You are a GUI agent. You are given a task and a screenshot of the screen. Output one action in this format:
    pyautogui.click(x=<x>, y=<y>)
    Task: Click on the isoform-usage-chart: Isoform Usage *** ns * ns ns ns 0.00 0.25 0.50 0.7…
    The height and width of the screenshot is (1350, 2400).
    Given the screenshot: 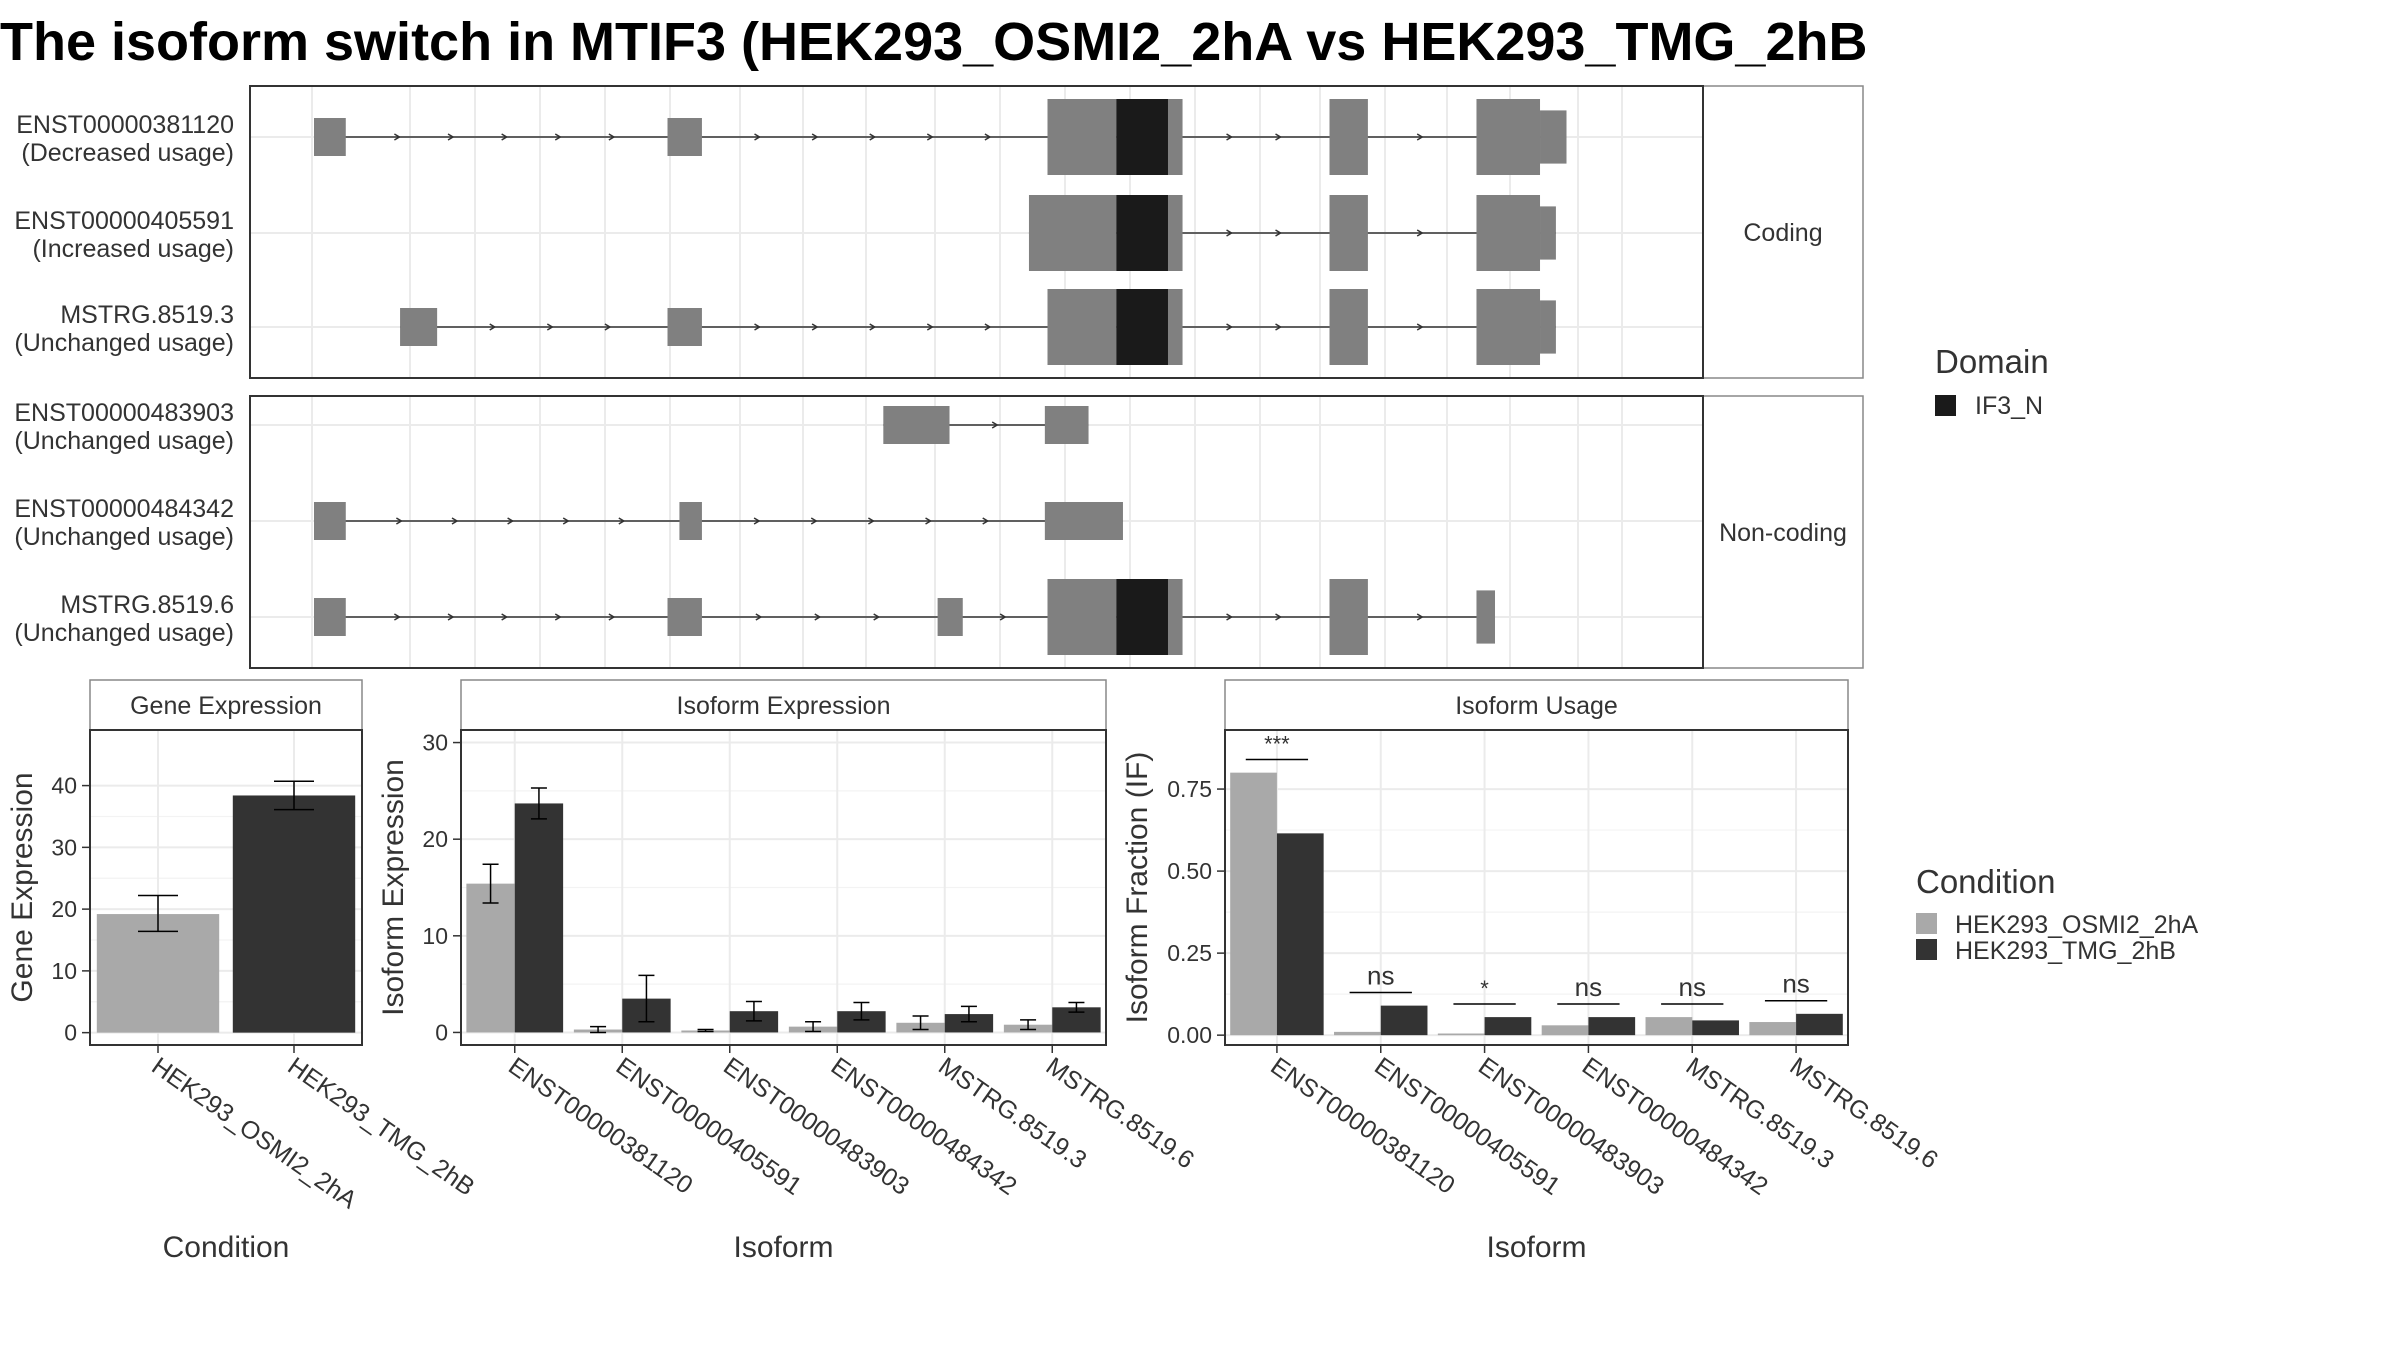 What is the action you would take?
    pyautogui.click(x=1532, y=971)
    